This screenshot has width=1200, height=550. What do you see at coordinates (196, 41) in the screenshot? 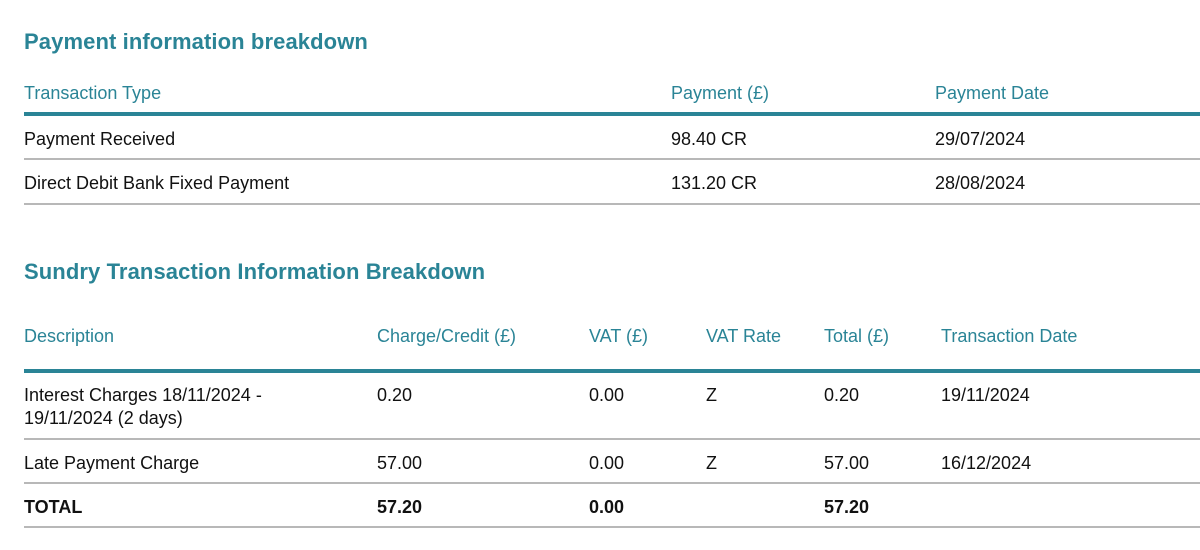
I see `payment-section-title: Payment information breakdown` at bounding box center [196, 41].